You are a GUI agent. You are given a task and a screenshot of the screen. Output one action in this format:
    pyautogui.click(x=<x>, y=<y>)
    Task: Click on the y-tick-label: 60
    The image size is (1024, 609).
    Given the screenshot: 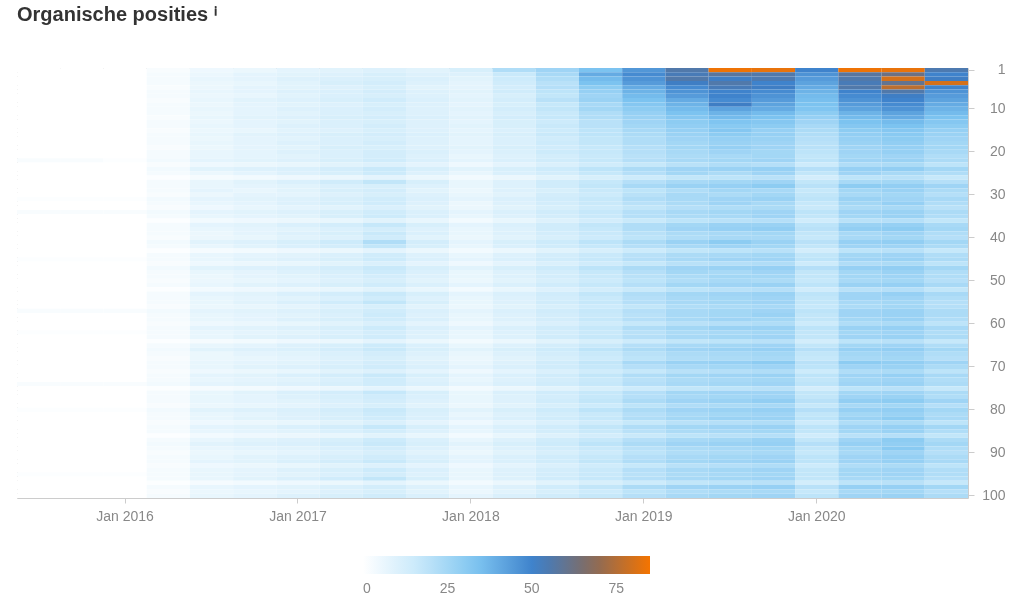 What is the action you would take?
    pyautogui.click(x=997, y=322)
    